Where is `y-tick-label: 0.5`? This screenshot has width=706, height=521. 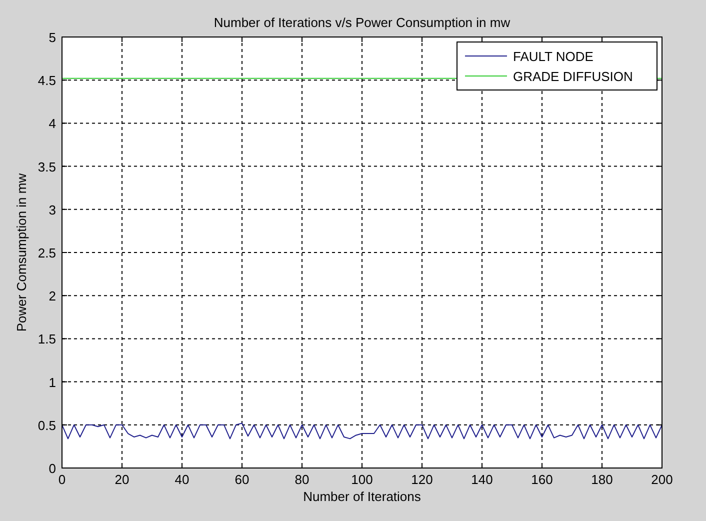
y-tick-label: 0.5 is located at coordinates (47, 425).